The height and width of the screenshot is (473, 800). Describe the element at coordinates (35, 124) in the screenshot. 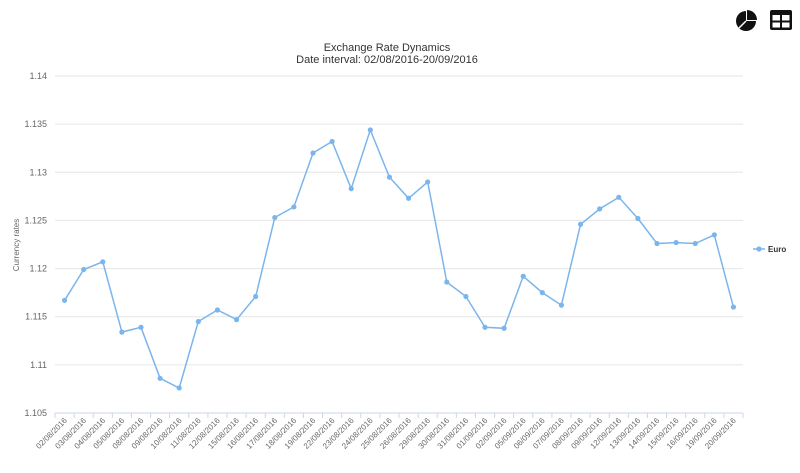

I see `y-tick-label: 1.135` at that location.